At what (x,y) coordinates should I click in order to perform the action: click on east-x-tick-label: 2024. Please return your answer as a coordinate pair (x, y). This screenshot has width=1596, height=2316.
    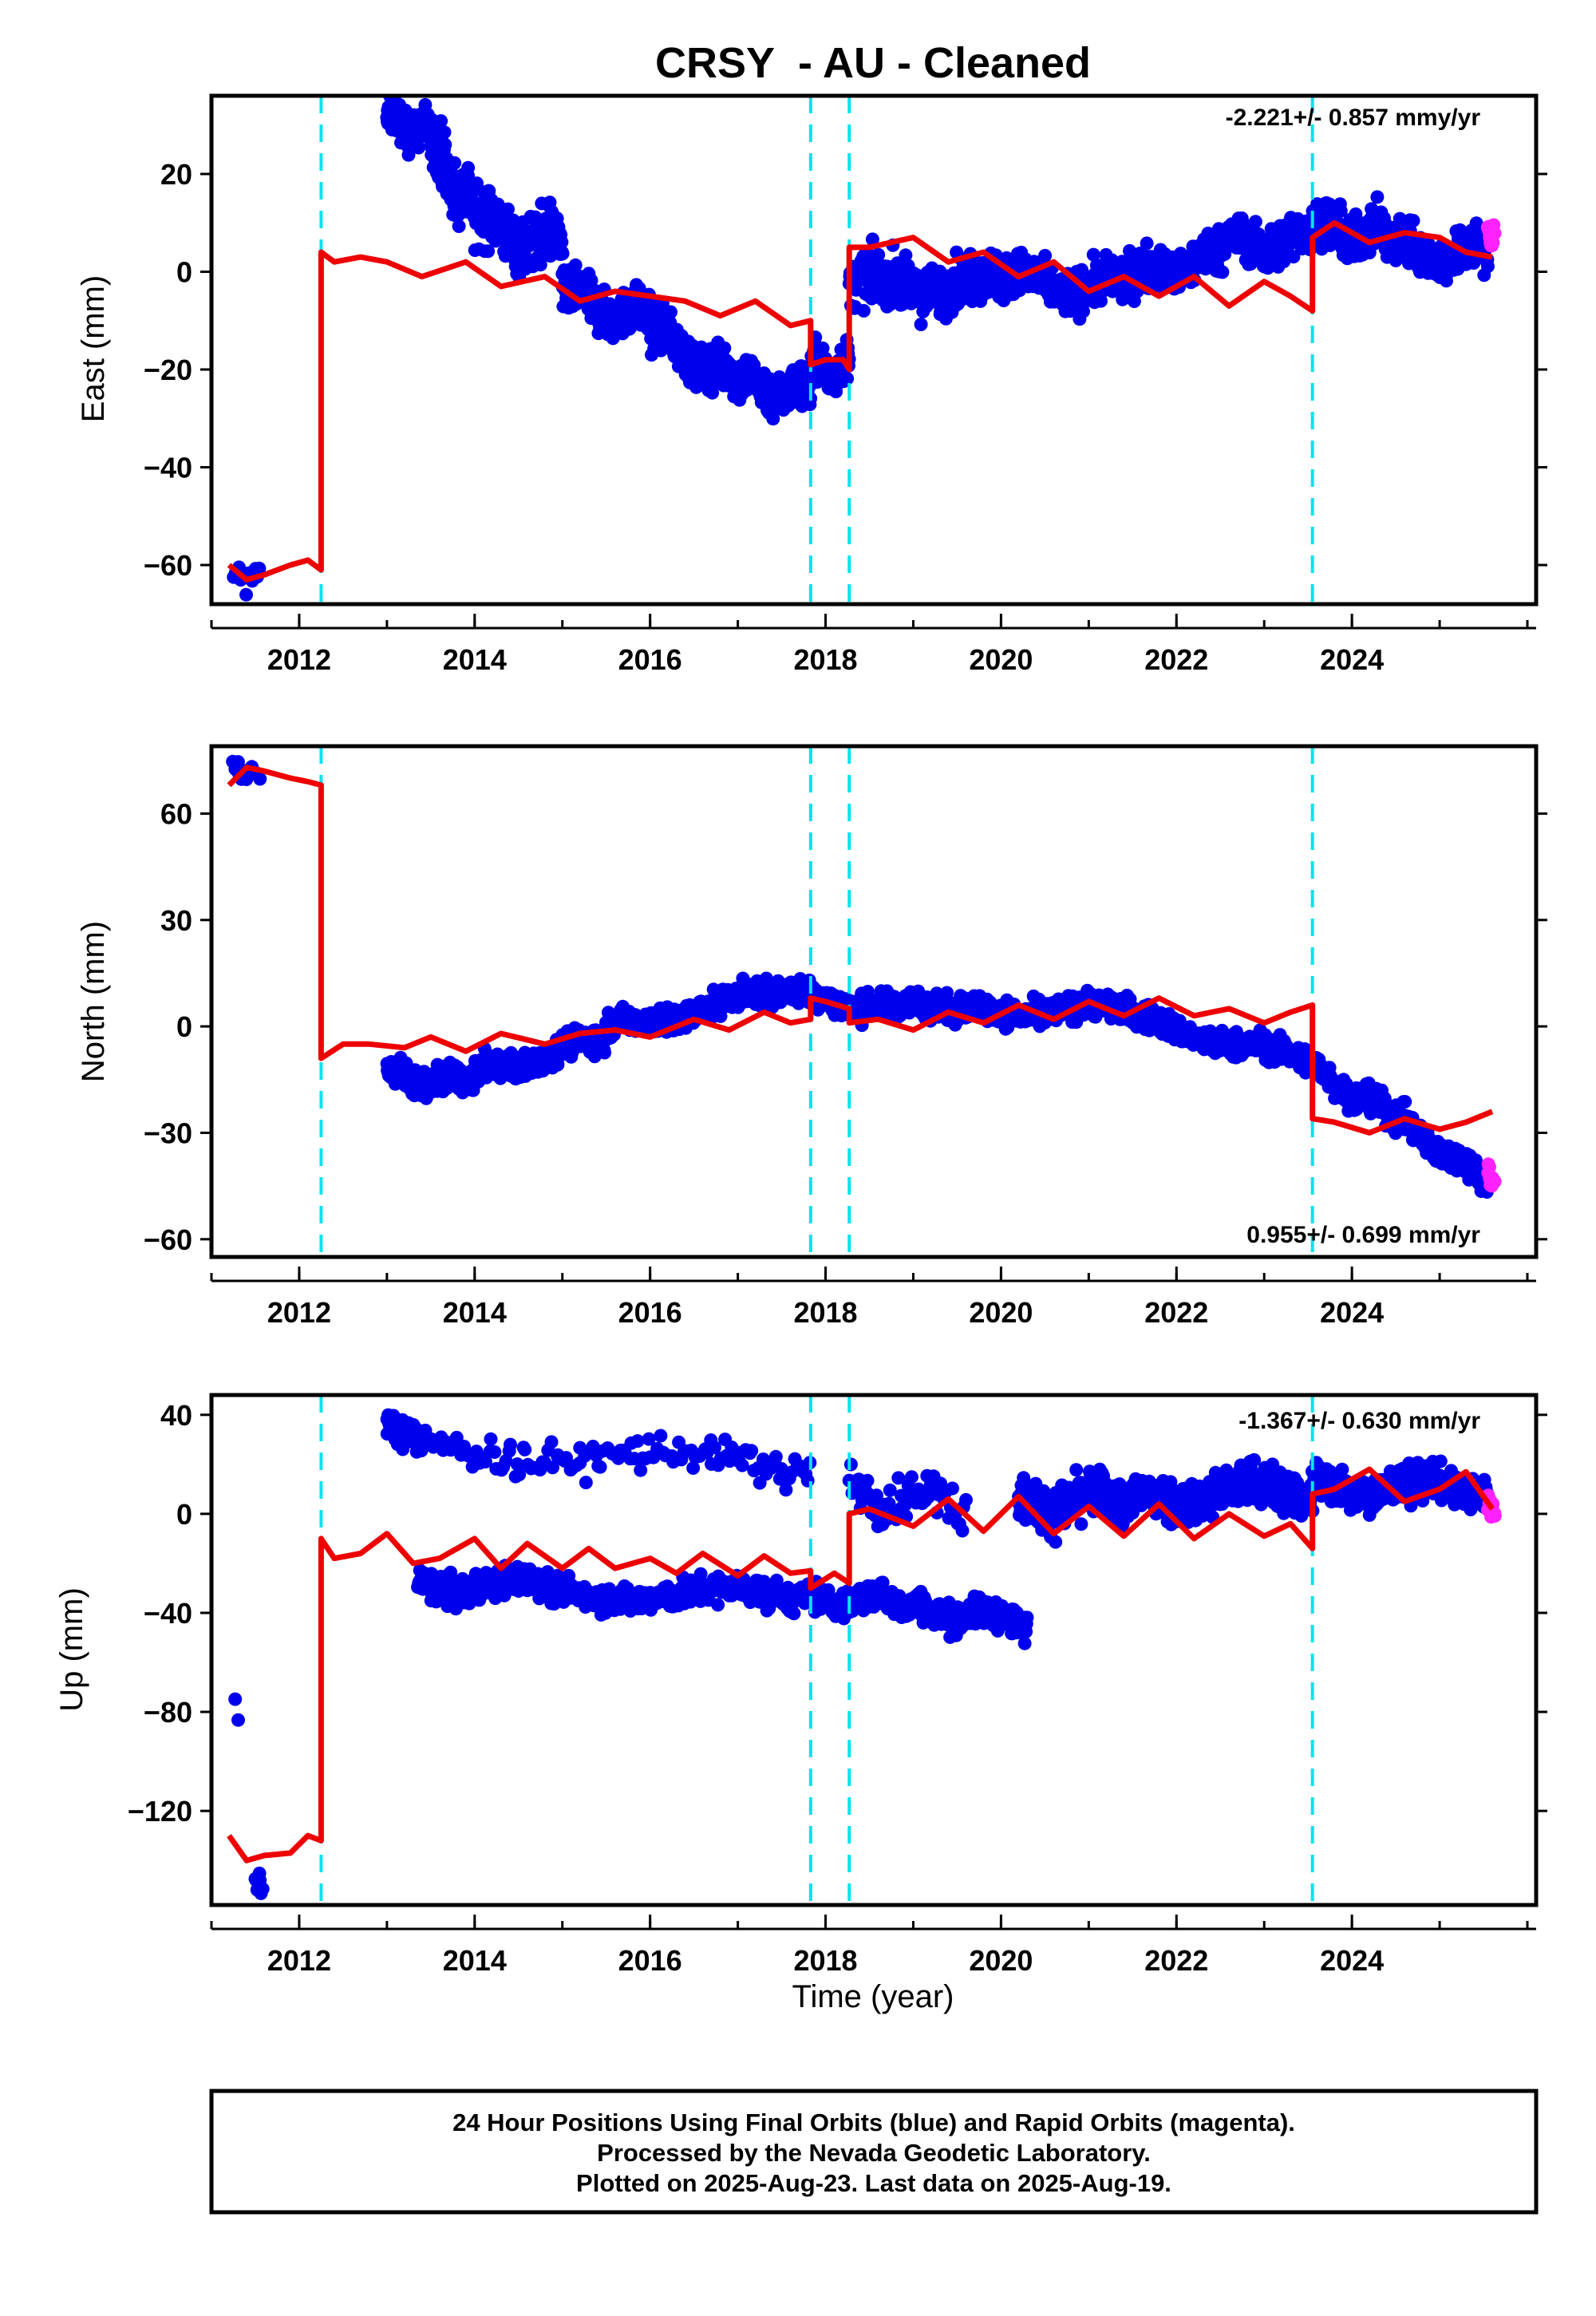
    Looking at the image, I should click on (1352, 659).